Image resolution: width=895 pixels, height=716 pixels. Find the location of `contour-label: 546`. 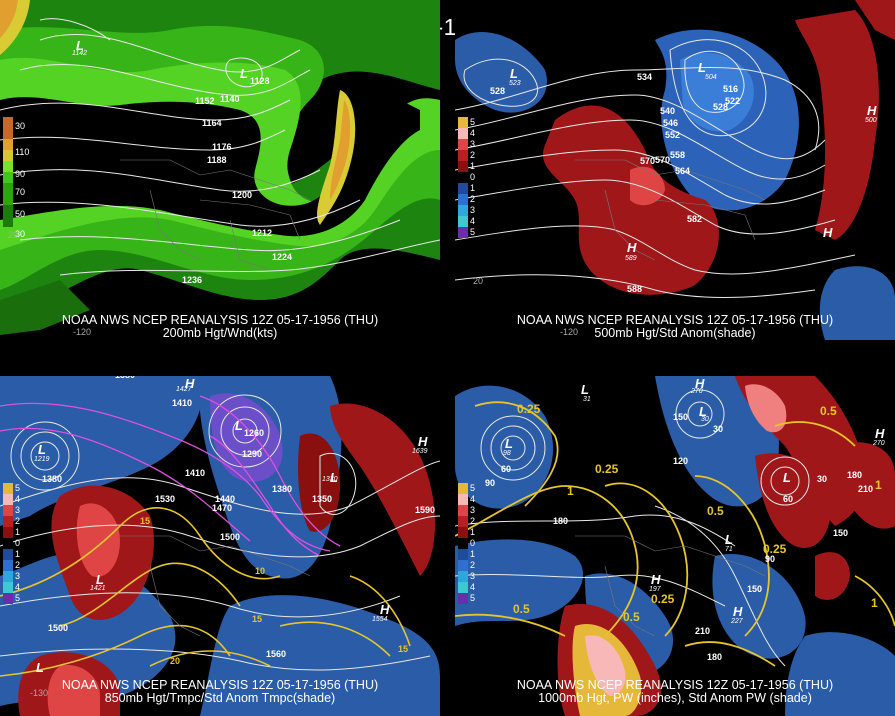

contour-label: 546 is located at coordinates (671, 123).